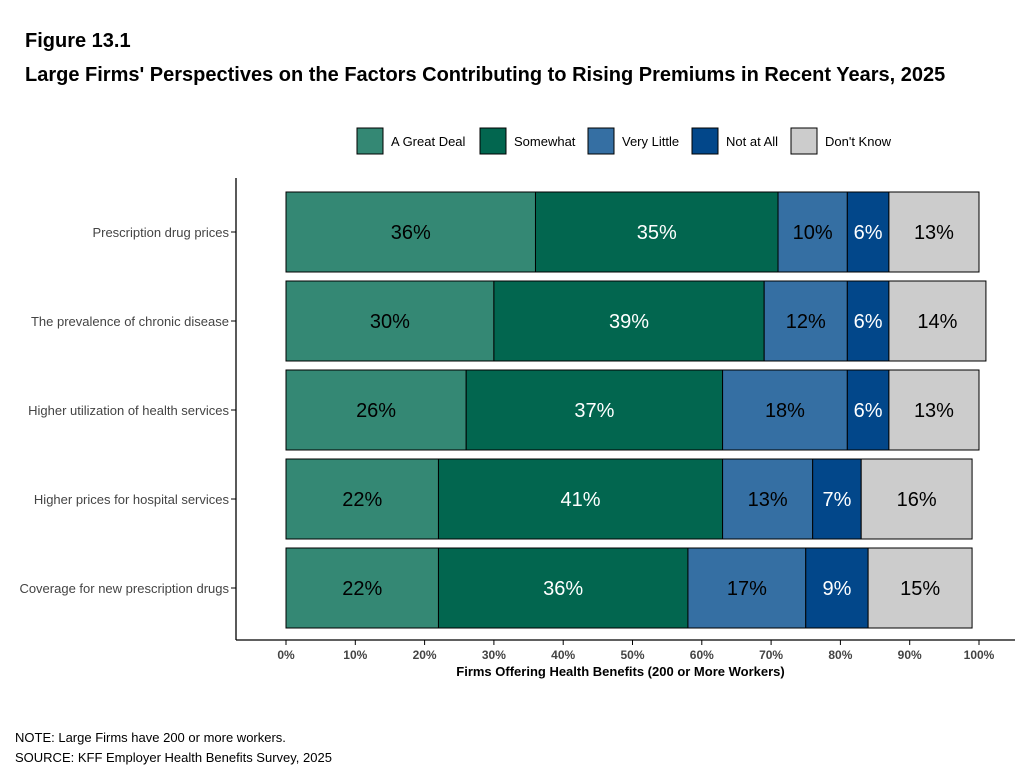  What do you see at coordinates (130, 321) in the screenshot?
I see `y-tick-label: The prevalence of chronic disease` at bounding box center [130, 321].